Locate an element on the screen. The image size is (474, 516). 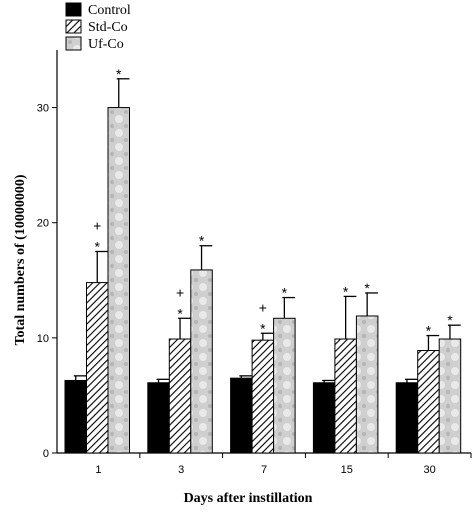
x-tick-label: 1 is located at coordinates (98, 470).